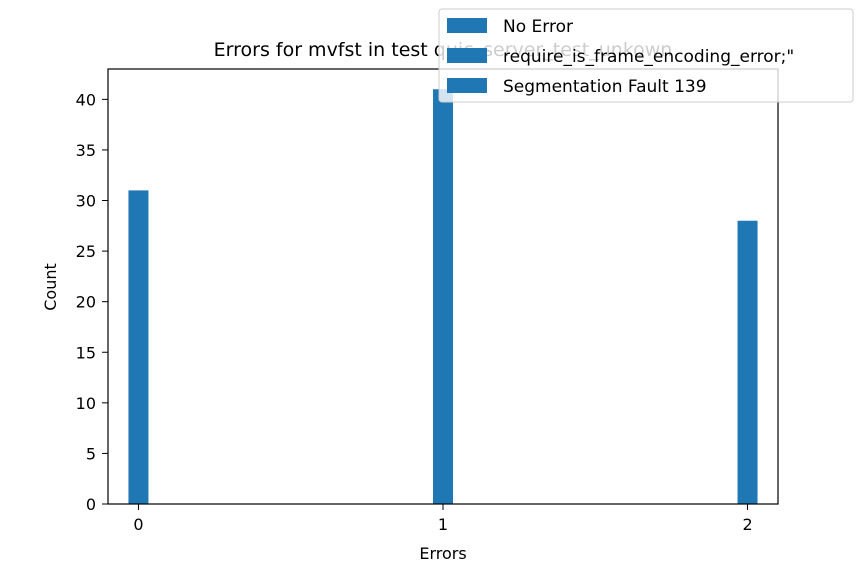  I want to click on y-axis-ticks: 0 5 10 15 20 25 30 35 40, so click(92, 302).